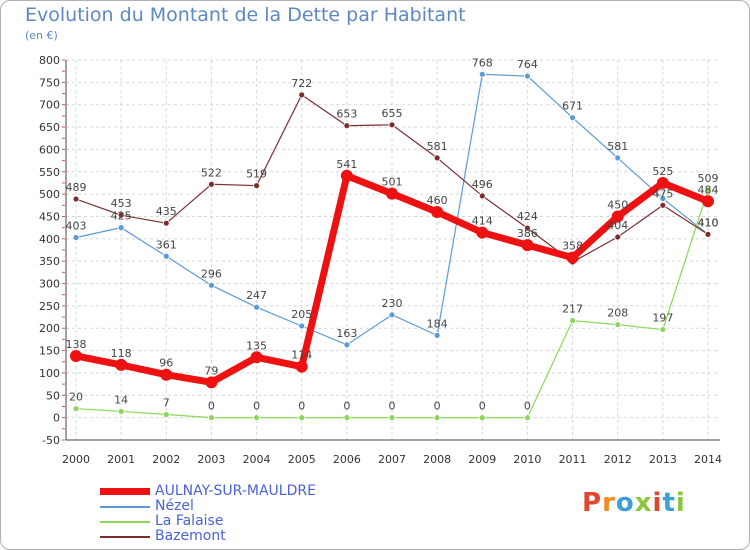  I want to click on x-tick-label: 2007, so click(392, 459).